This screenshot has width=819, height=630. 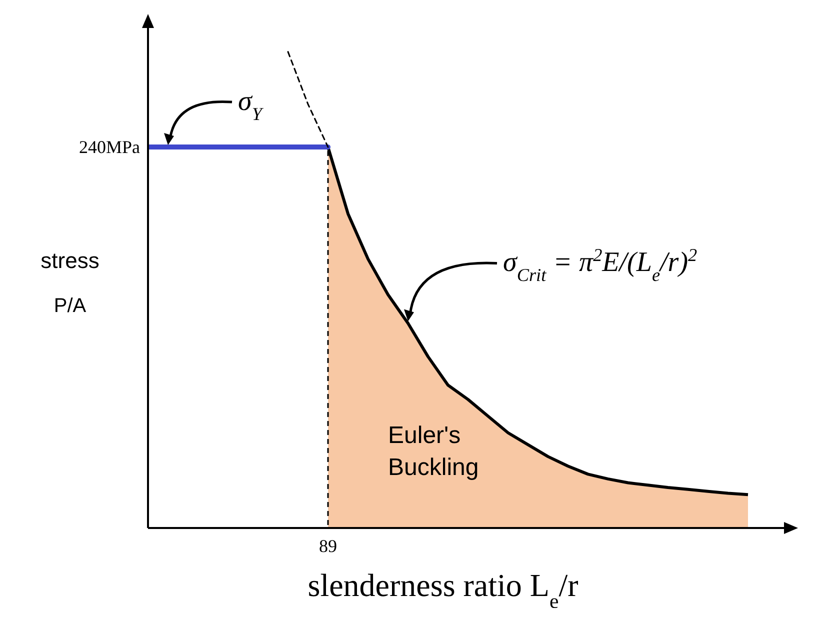 I want to click on text: P/A, so click(x=70, y=306).